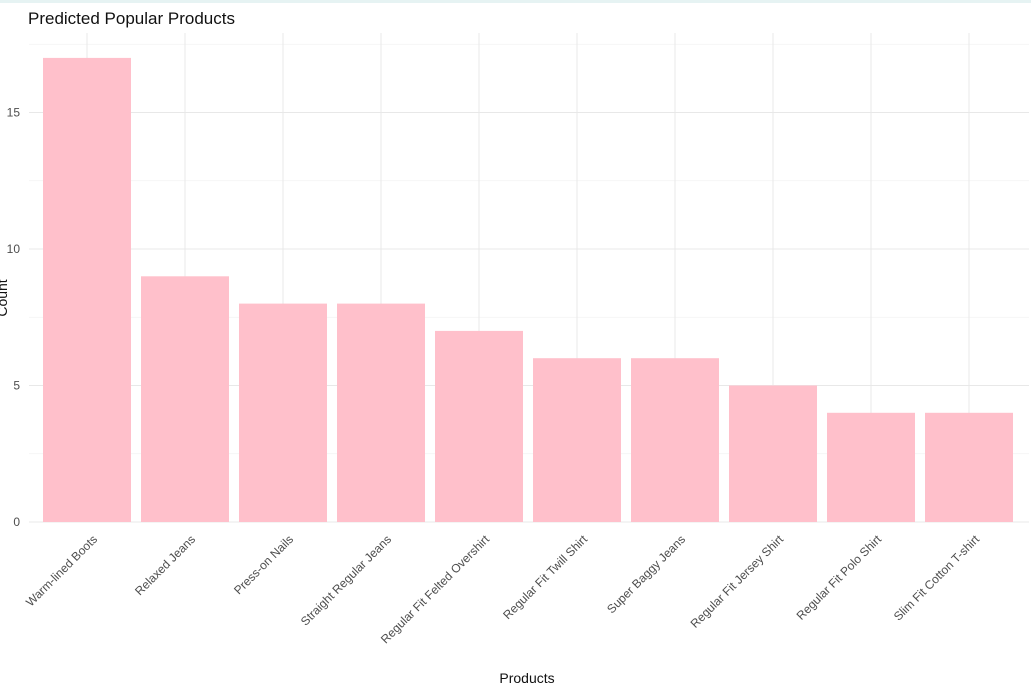 This screenshot has width=1031, height=691. What do you see at coordinates (346, 580) in the screenshot?
I see `x-tick-label: Straight Regular Jeans` at bounding box center [346, 580].